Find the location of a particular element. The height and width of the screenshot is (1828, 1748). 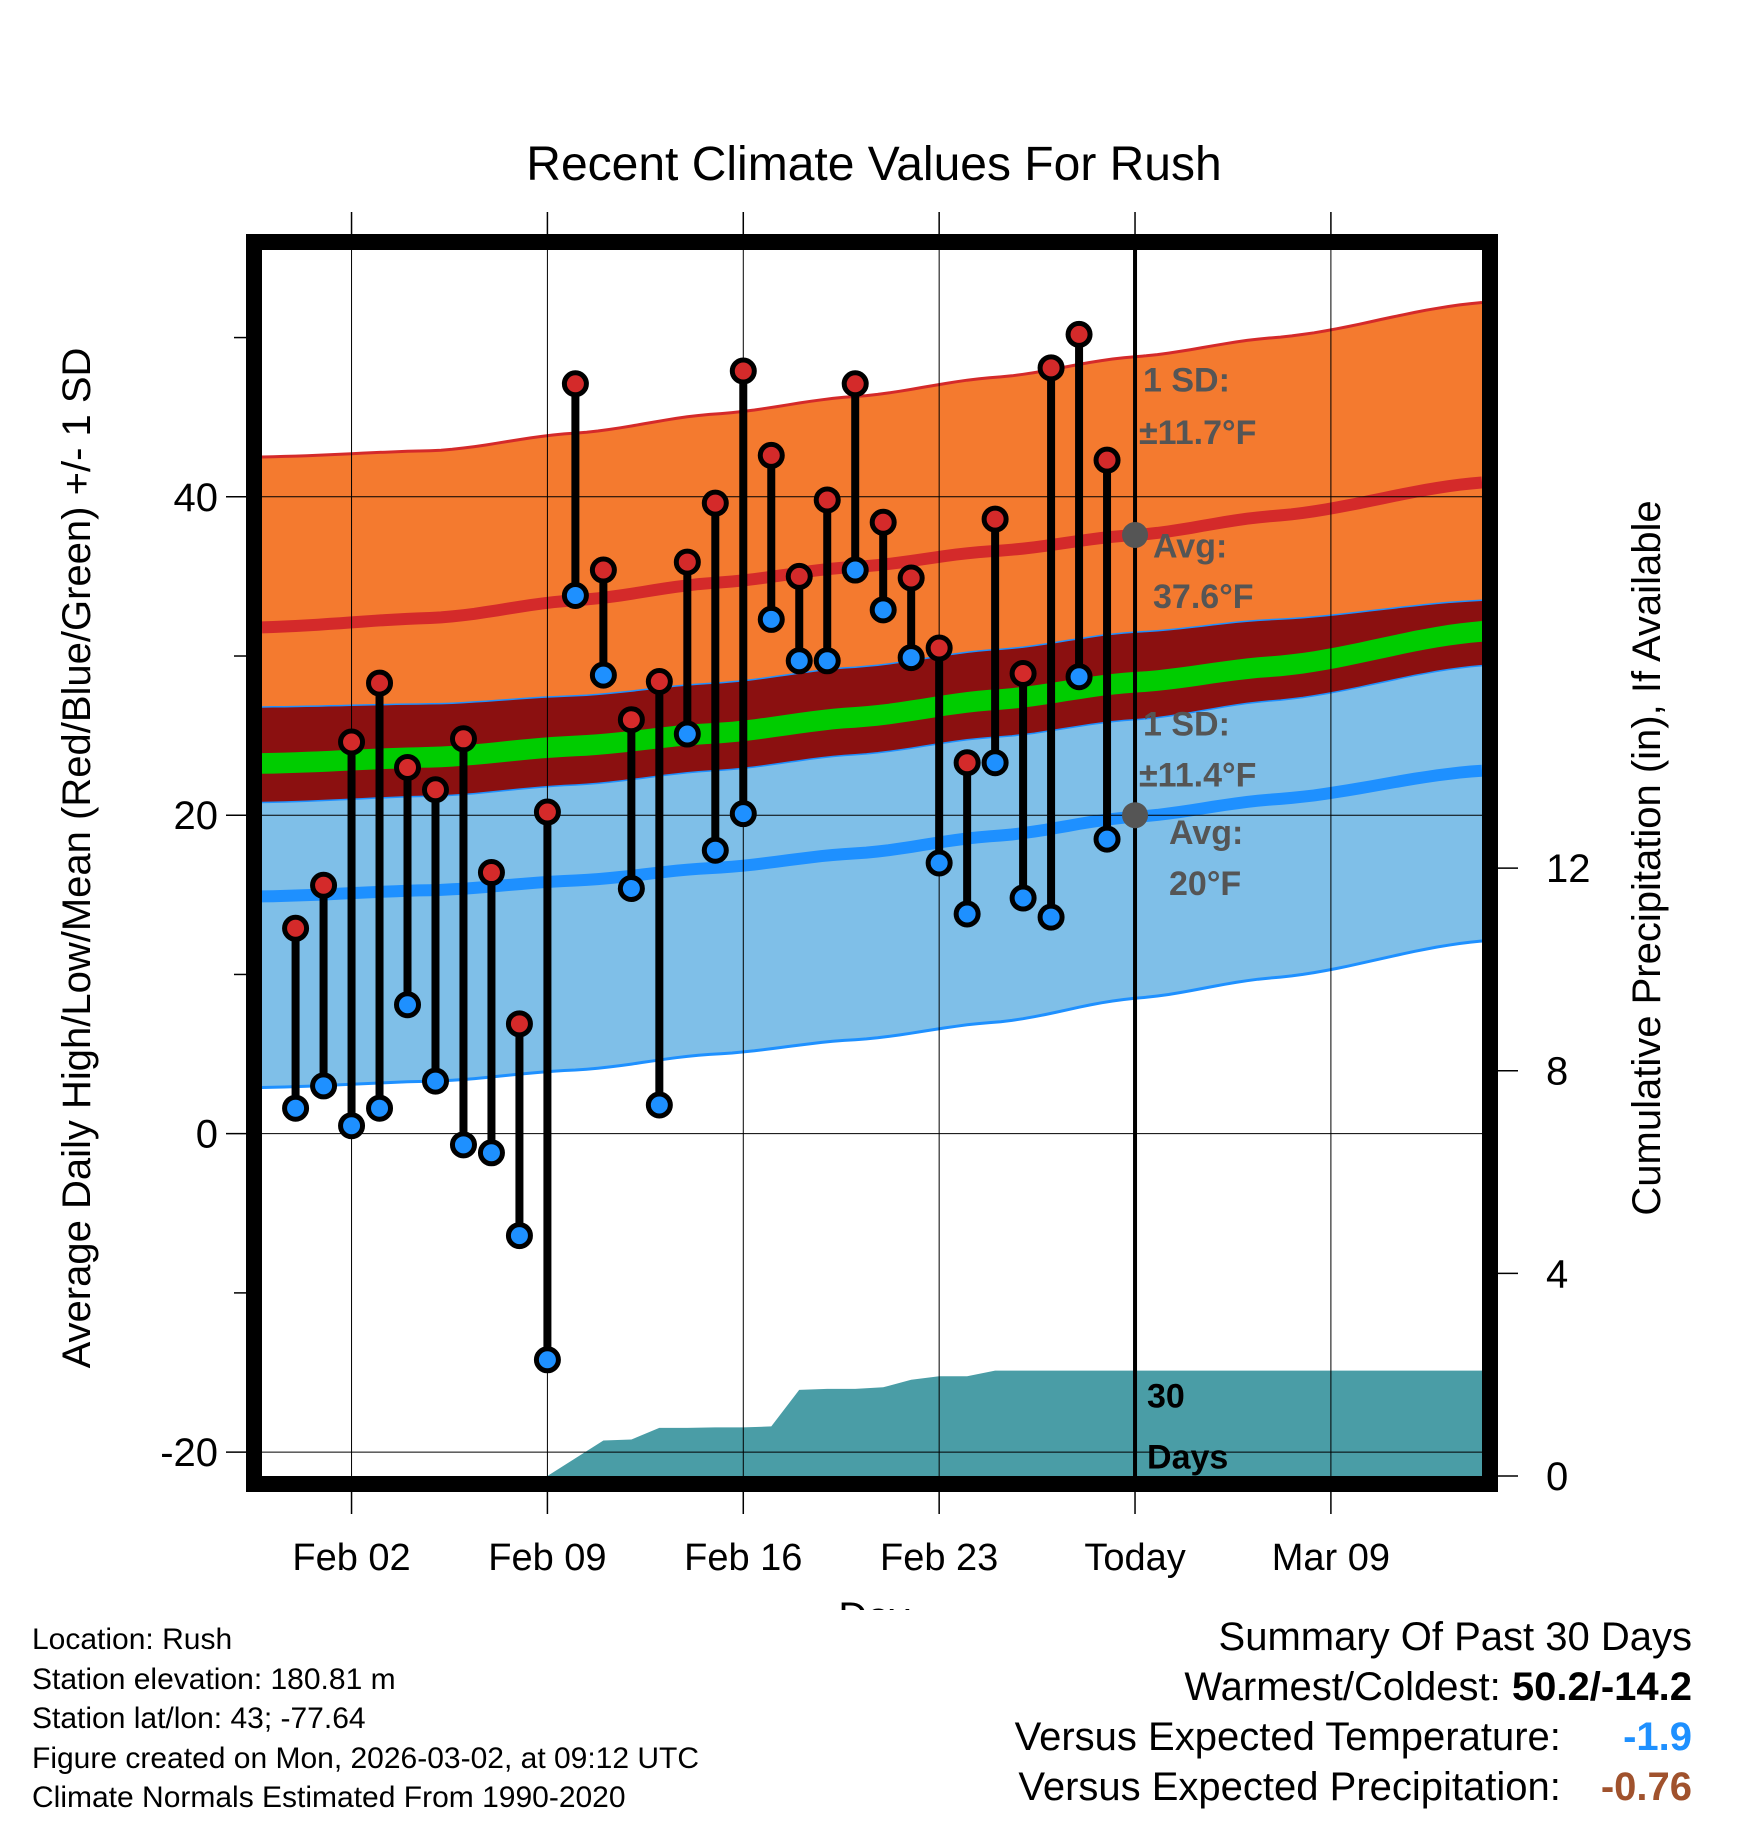

y2-tick-label: 8 is located at coordinates (1557, 1072).